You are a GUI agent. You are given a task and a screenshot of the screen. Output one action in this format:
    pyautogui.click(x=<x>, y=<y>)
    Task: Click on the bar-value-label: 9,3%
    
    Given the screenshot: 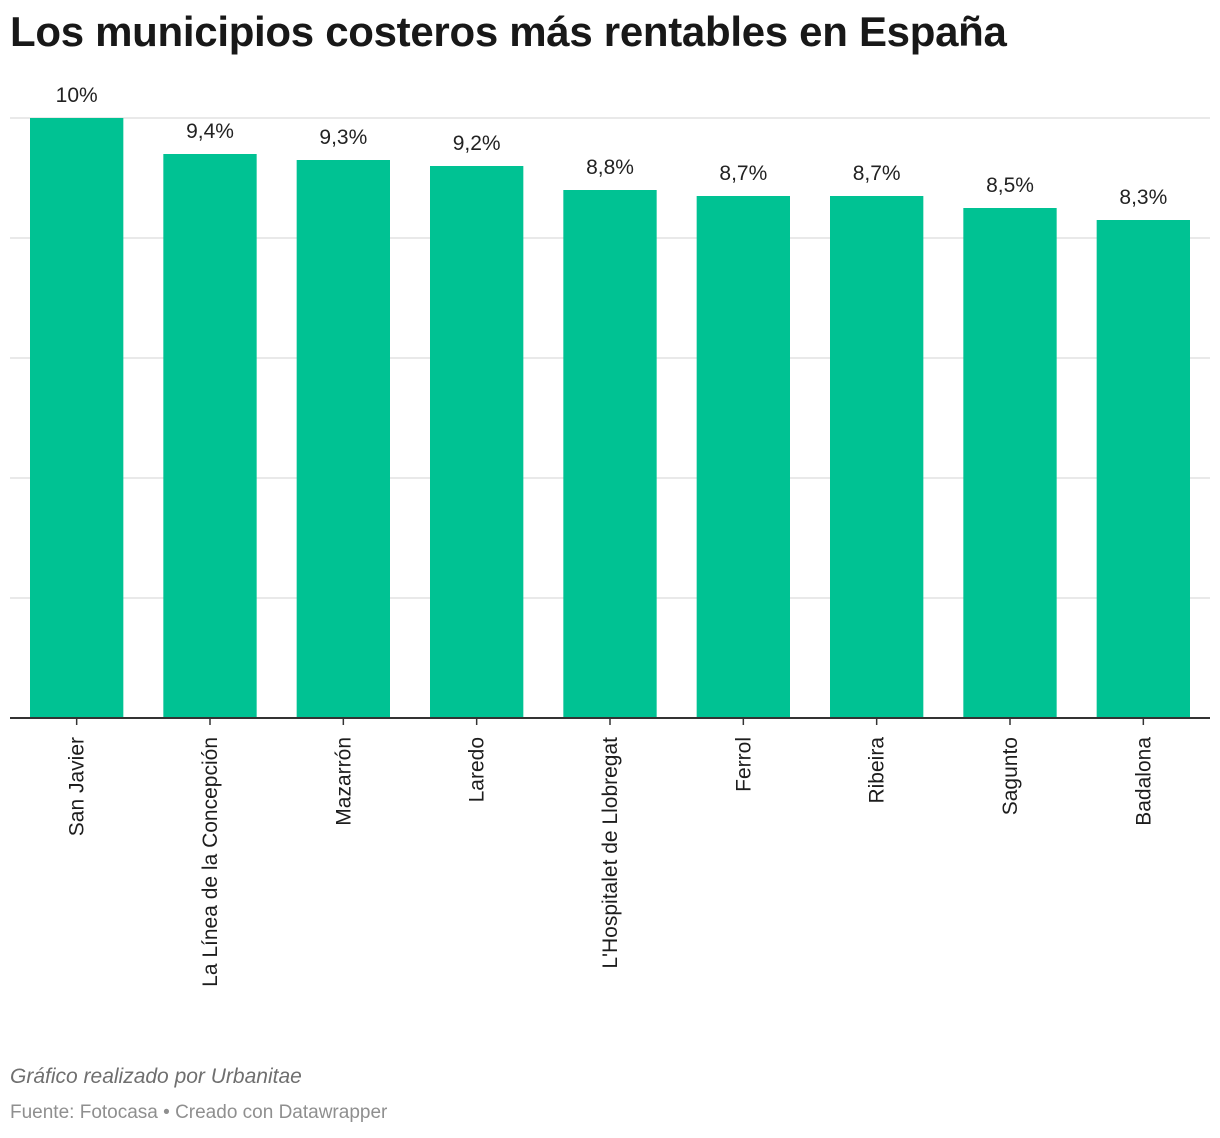 What is the action you would take?
    pyautogui.click(x=343, y=137)
    